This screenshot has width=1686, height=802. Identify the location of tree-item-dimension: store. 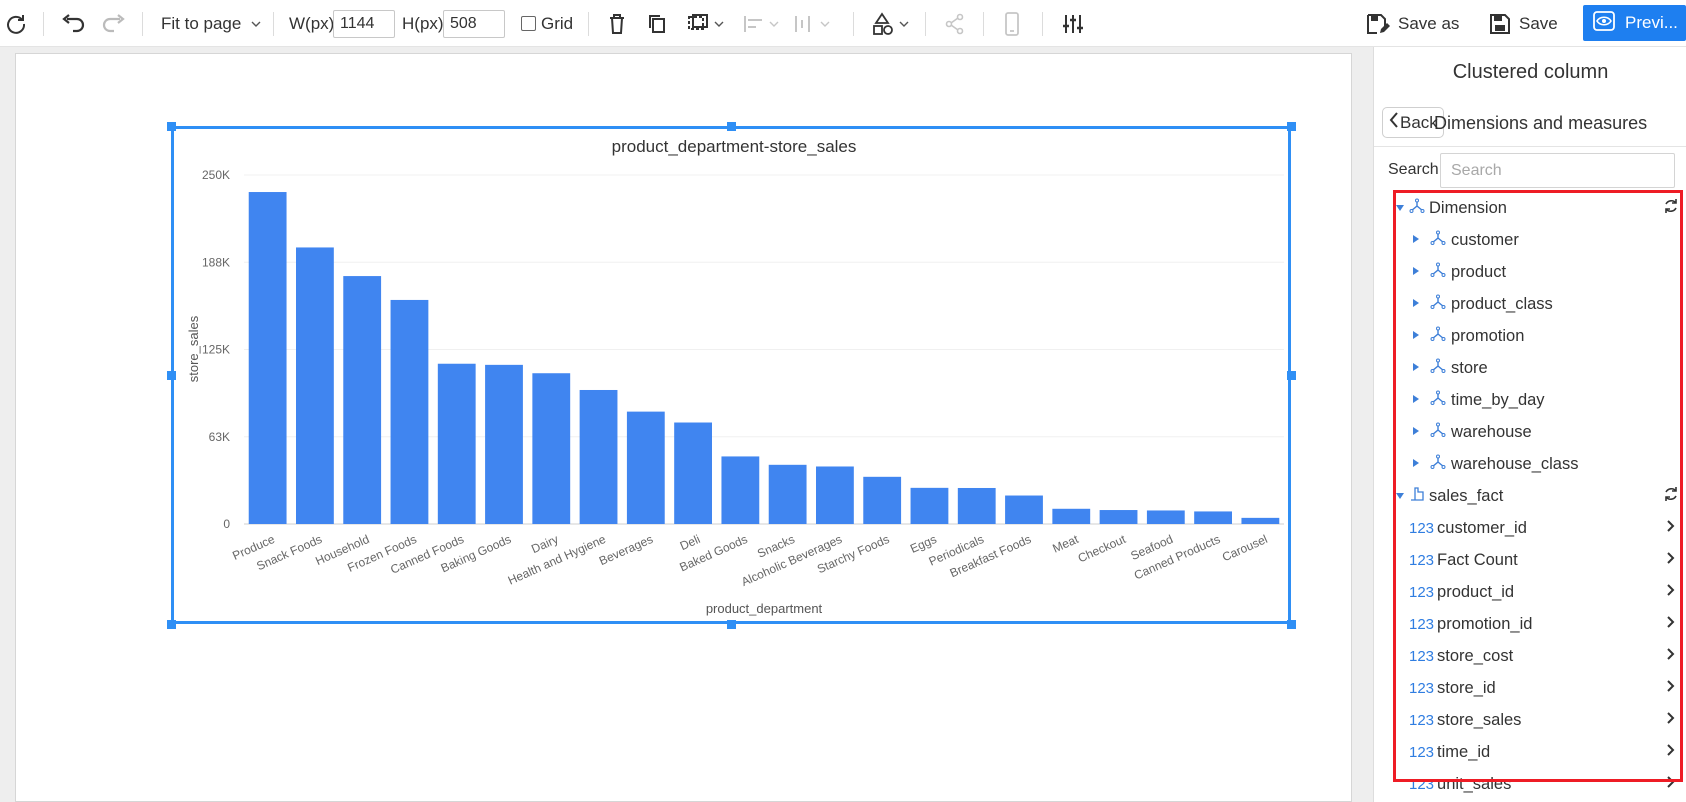
(1530, 368).